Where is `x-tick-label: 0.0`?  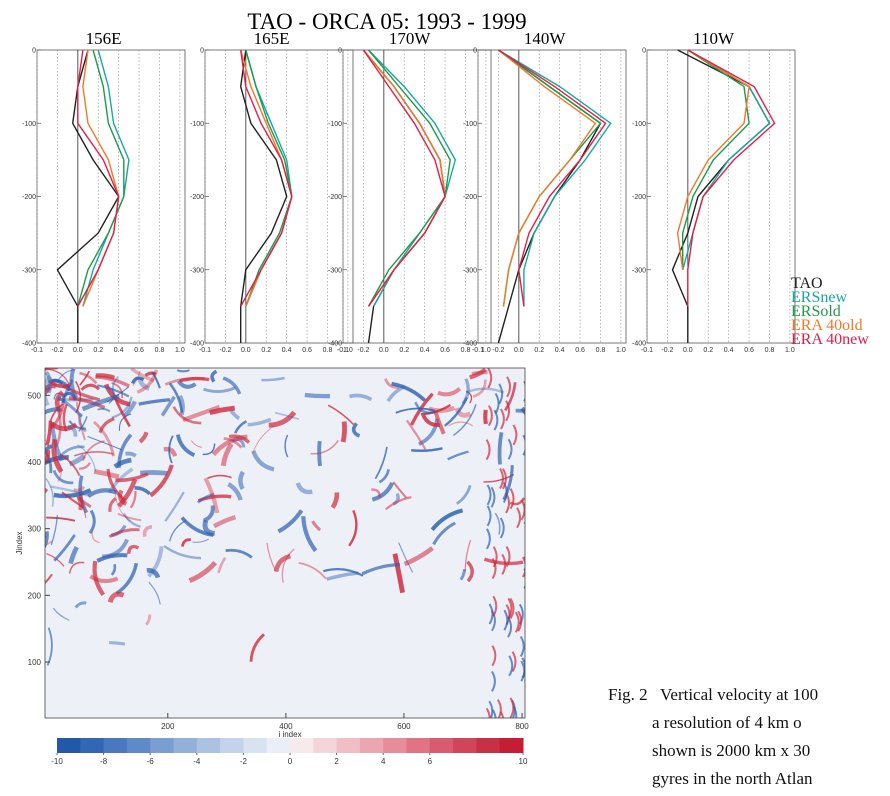
x-tick-label: 0.0 is located at coordinates (519, 350).